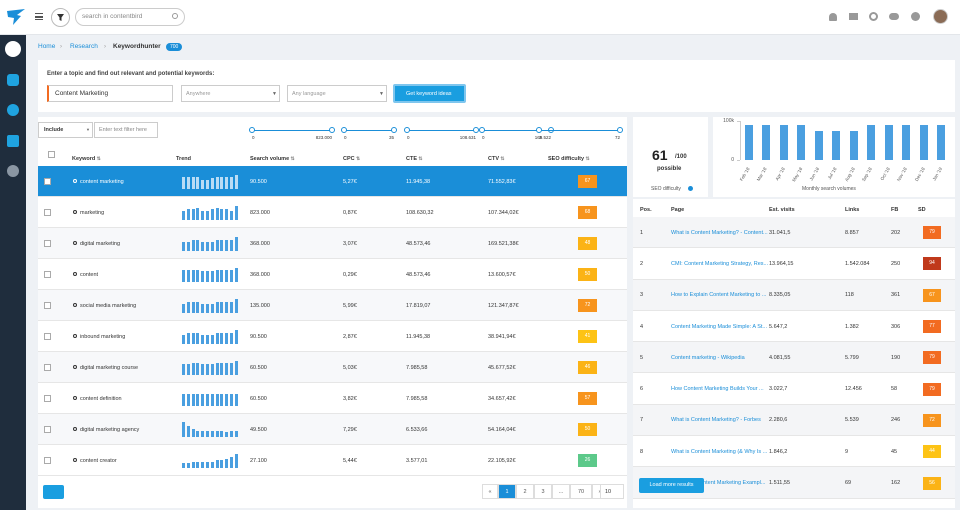 The height and width of the screenshot is (510, 960). Describe the element at coordinates (496, 159) in the screenshot. I see `column-header: CTV` at that location.